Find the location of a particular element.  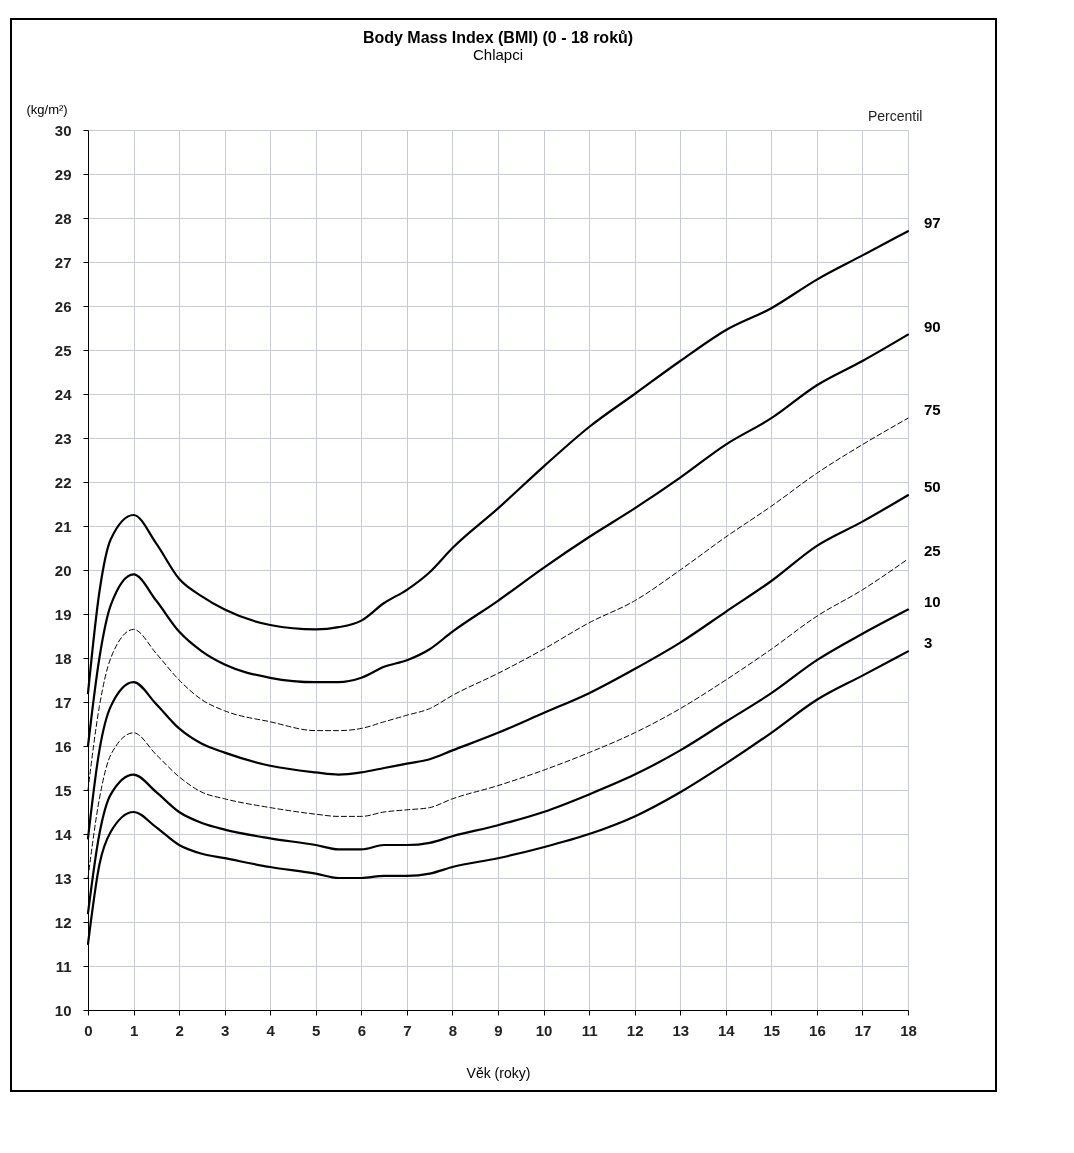

chart-subtitle: Chlapci is located at coordinates (498, 54).